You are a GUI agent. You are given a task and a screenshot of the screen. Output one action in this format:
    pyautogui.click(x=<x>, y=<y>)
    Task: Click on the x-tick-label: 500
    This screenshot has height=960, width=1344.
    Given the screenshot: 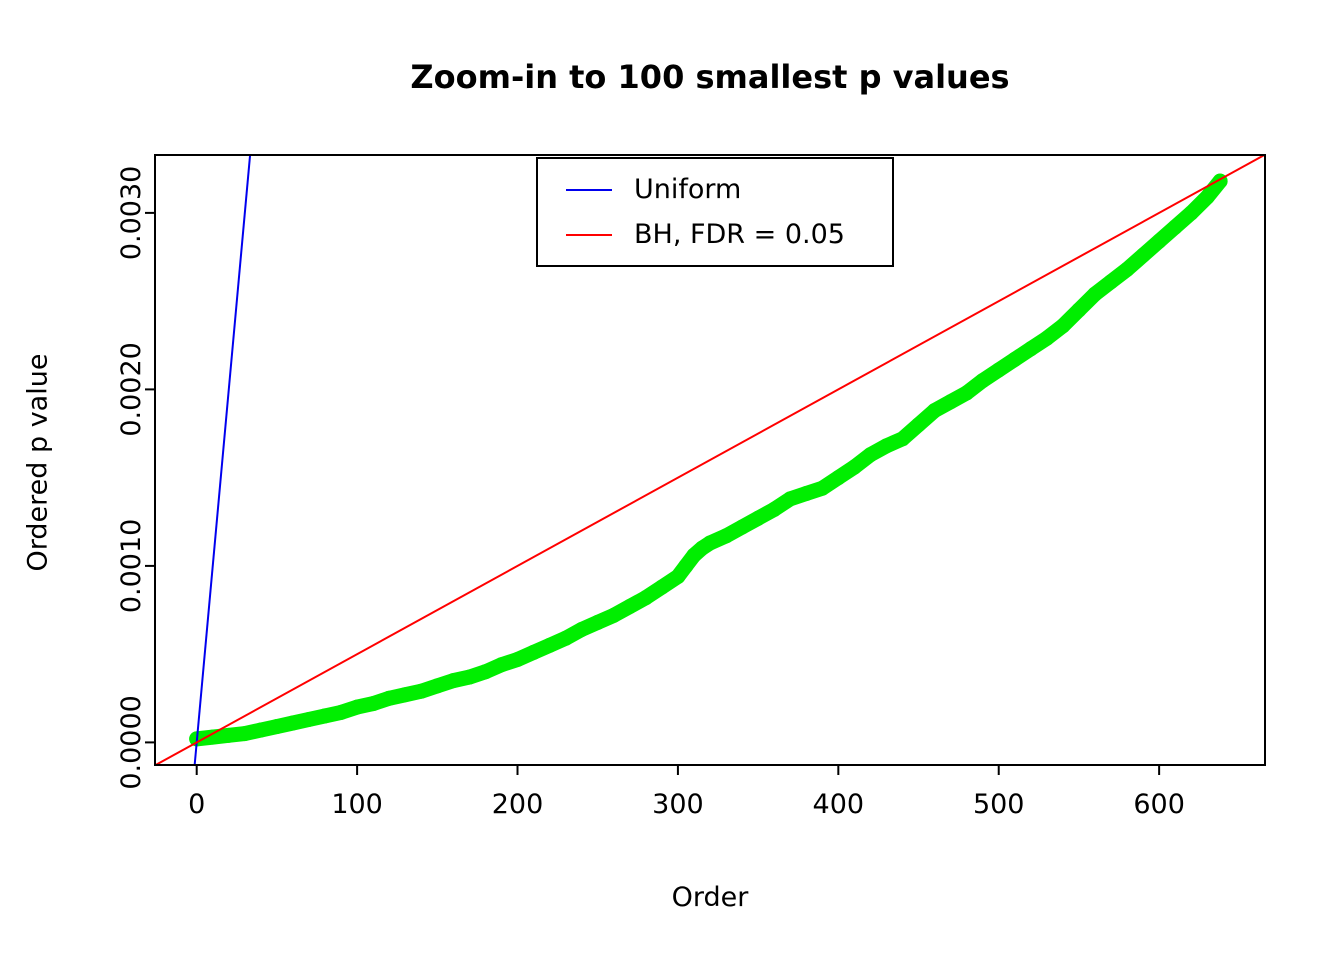 What is the action you would take?
    pyautogui.click(x=999, y=804)
    